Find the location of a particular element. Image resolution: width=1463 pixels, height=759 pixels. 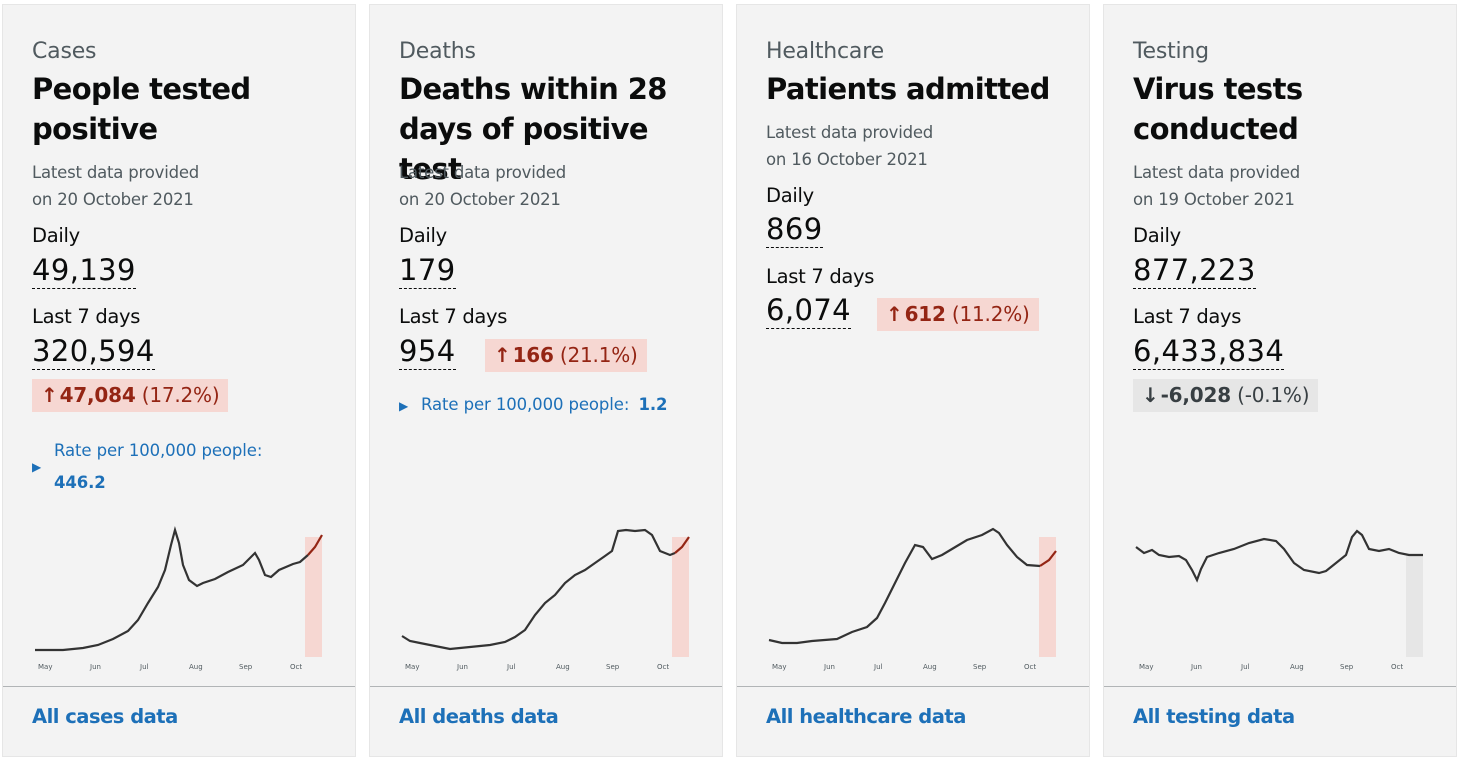

card-heading: Patients admitted is located at coordinates (908, 89).